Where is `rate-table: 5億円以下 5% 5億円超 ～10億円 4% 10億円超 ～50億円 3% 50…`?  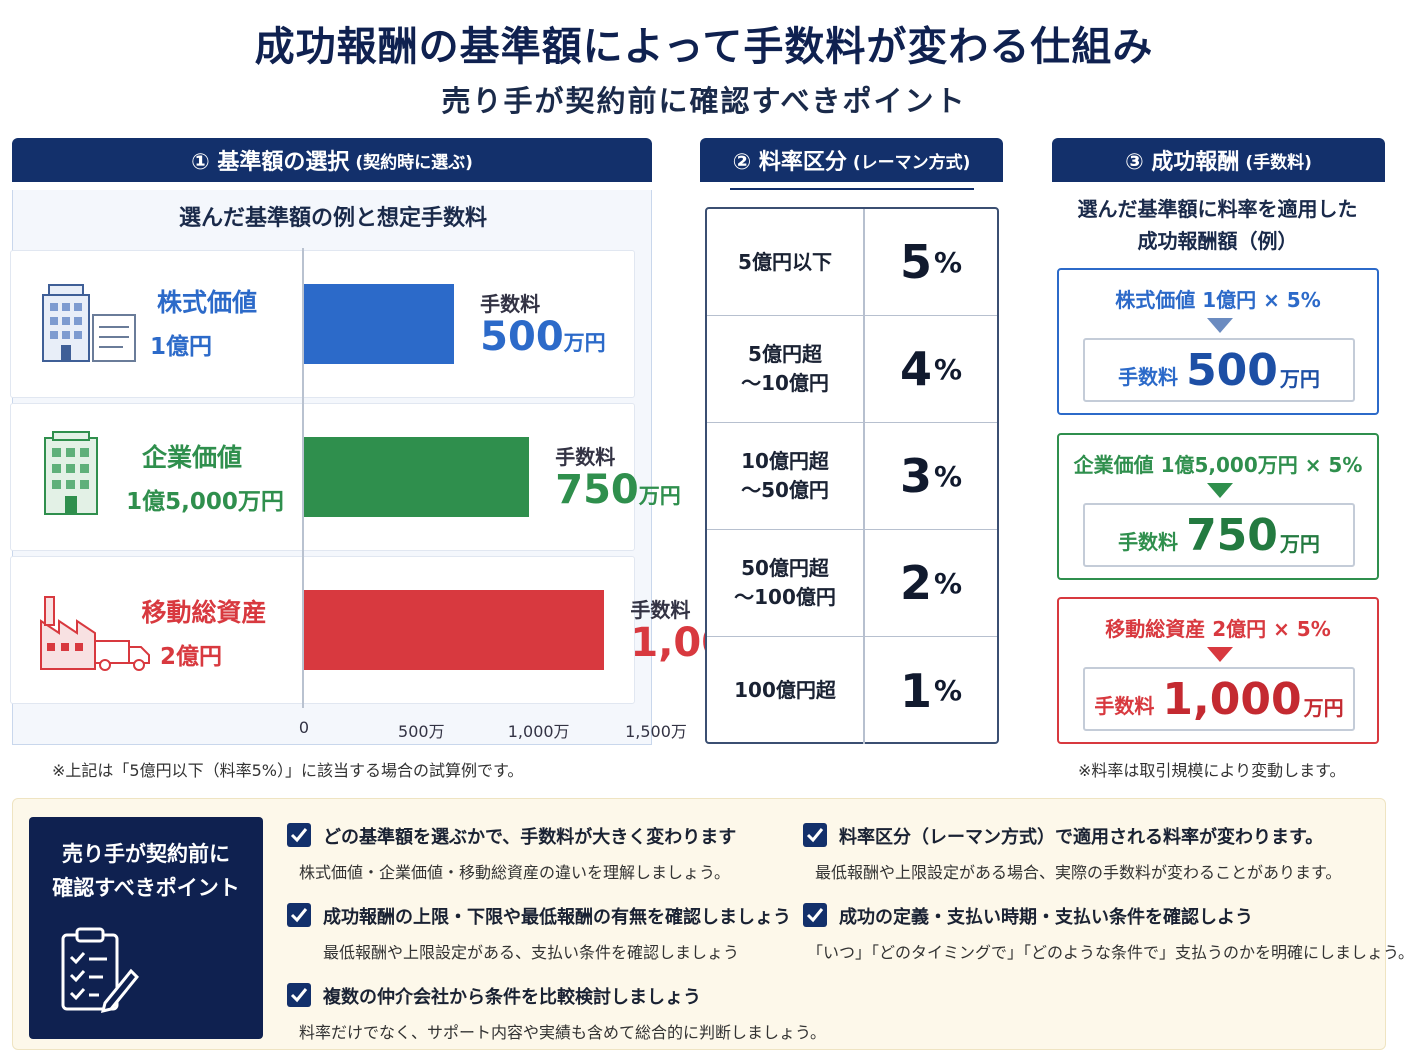 rate-table: 5億円以下 5% 5億円超 ～10億円 4% 10億円超 ～50億円 3% 50… is located at coordinates (852, 475).